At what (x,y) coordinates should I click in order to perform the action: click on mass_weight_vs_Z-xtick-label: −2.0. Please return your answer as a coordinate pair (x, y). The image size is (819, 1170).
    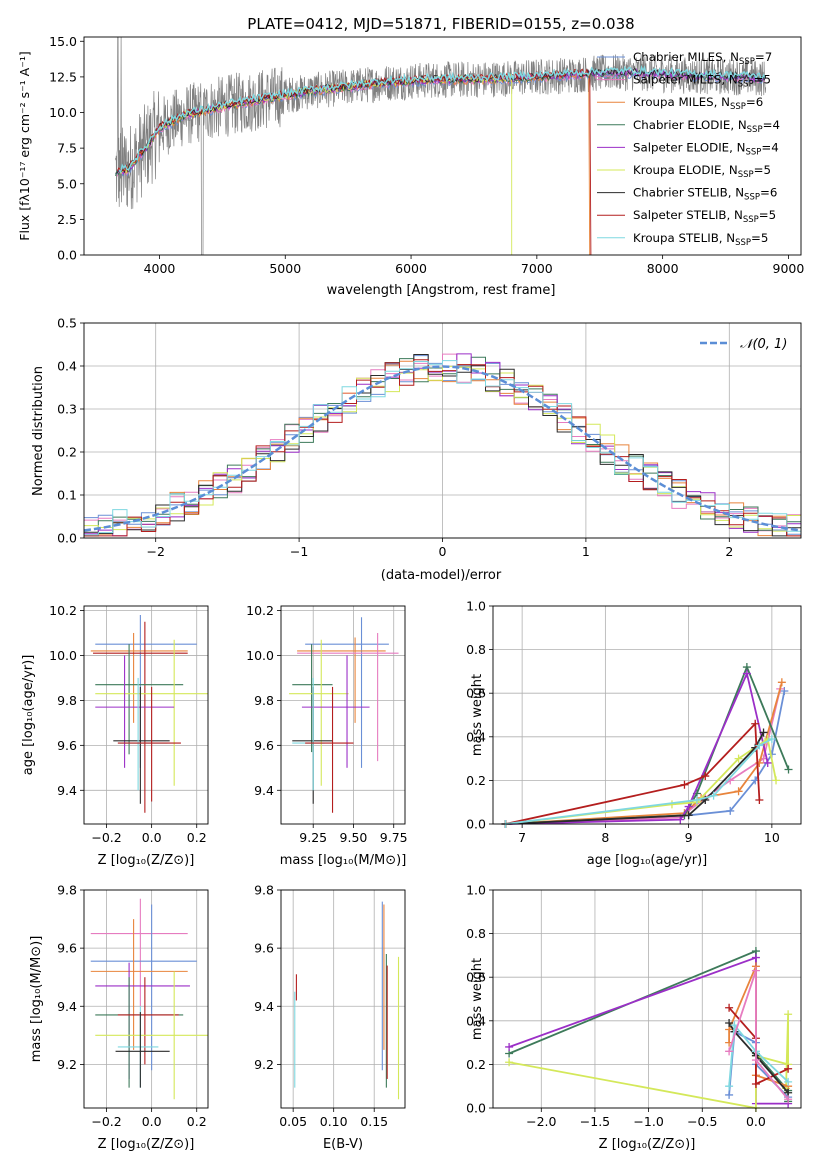
    Looking at the image, I should click on (541, 1121).